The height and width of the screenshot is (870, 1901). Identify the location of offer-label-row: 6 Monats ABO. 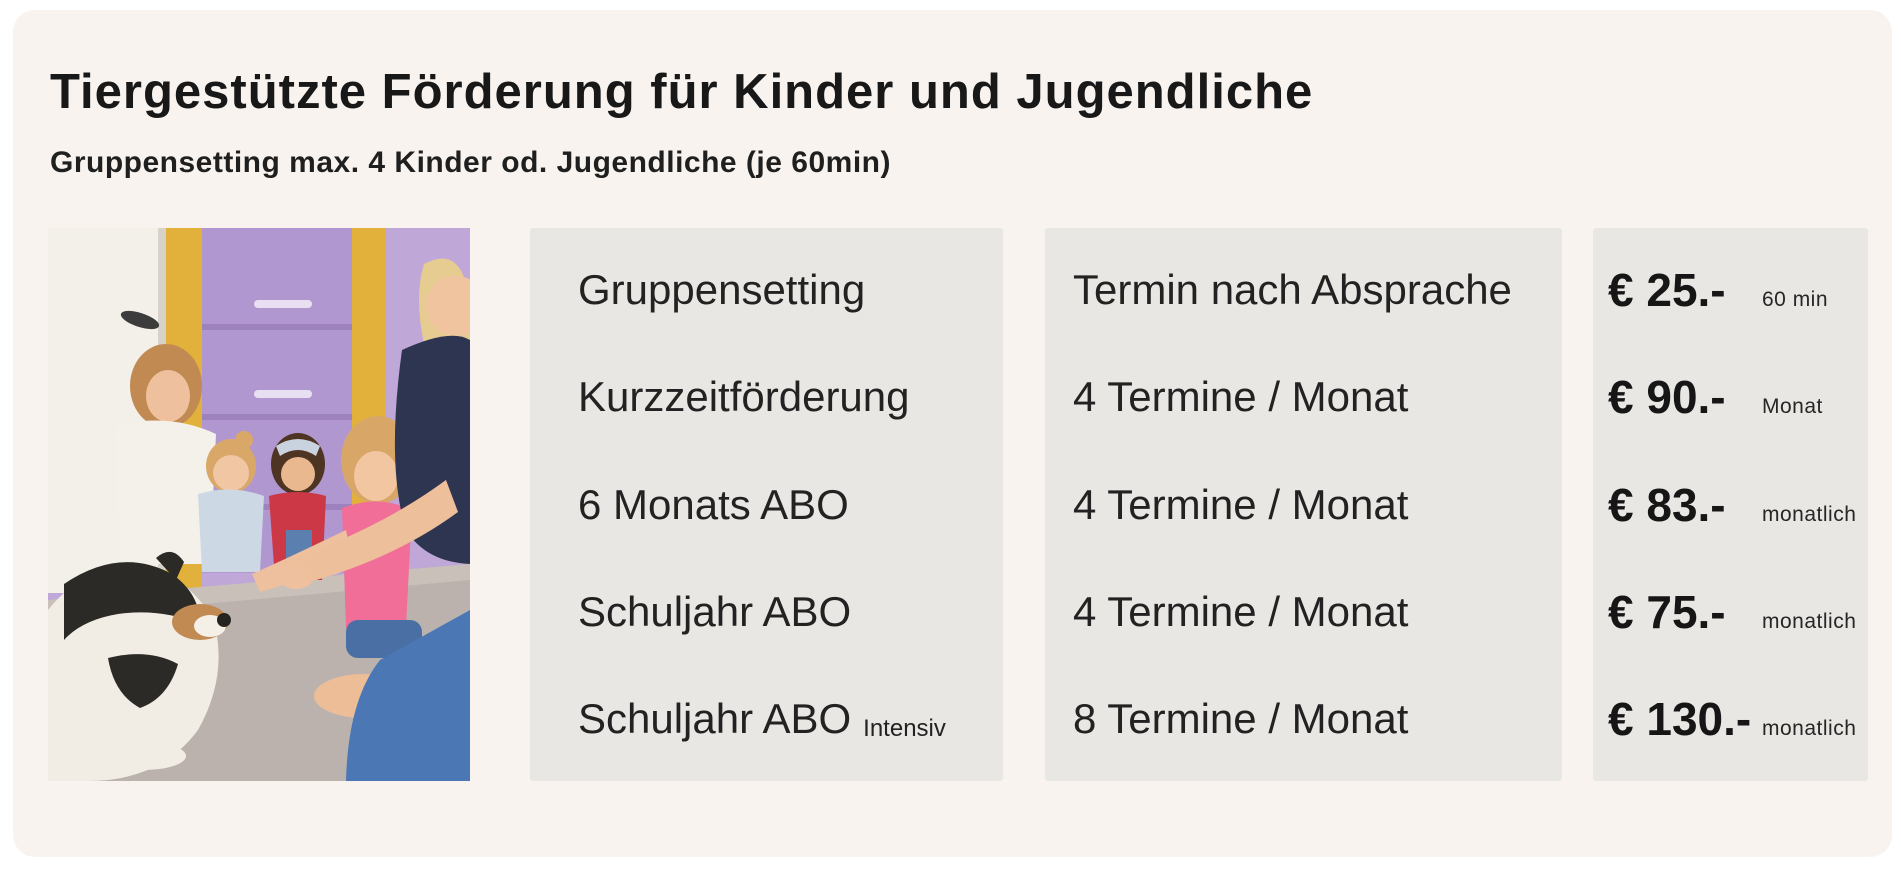
(790, 504).